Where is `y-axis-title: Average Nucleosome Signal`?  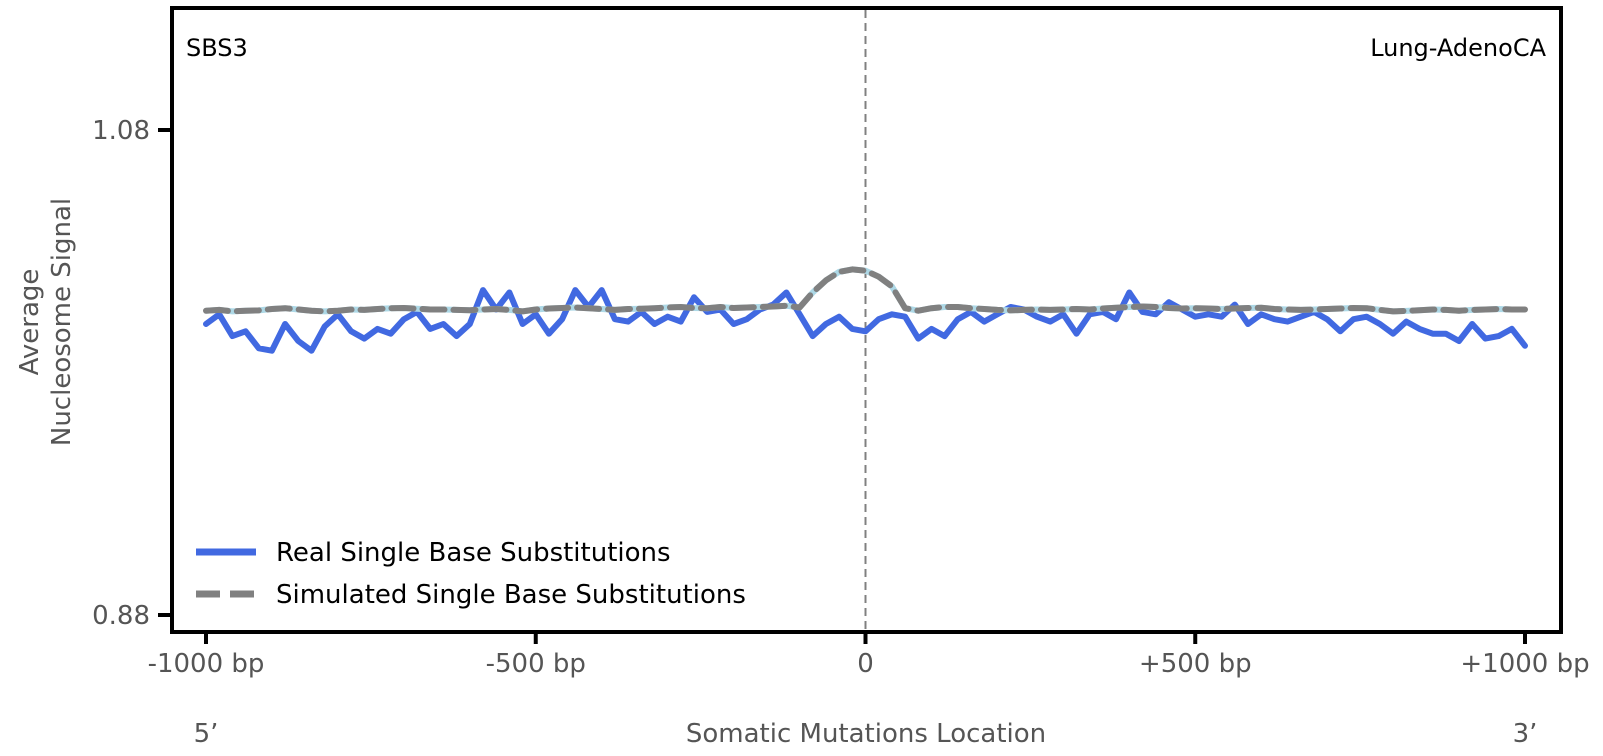
y-axis-title: Average Nucleosome Signal is located at coordinates (46, 322).